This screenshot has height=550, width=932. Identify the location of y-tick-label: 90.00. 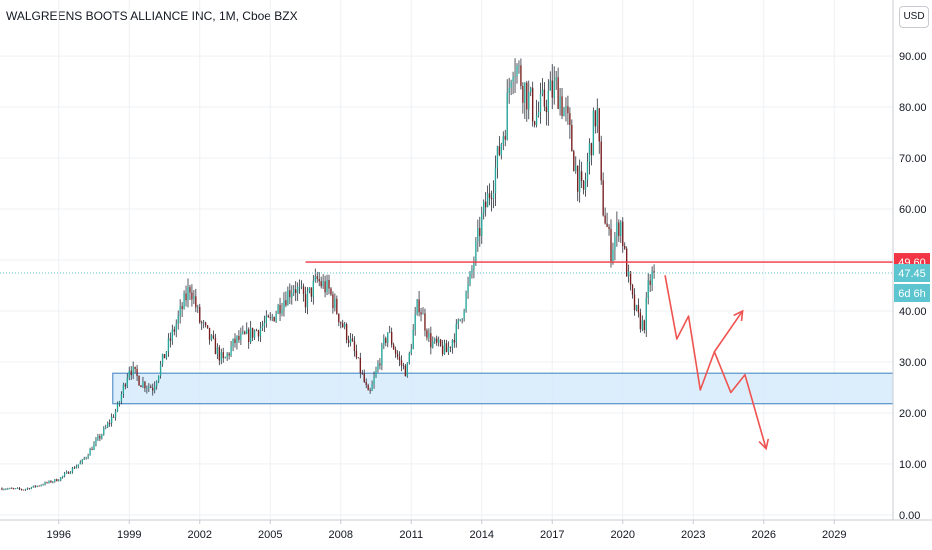
(913, 57).